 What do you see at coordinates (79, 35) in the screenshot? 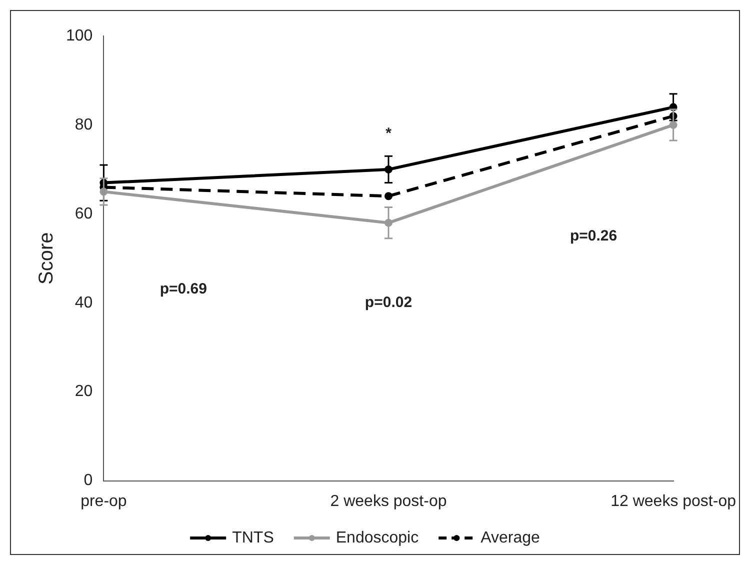
I see `y-tick-label: 100` at bounding box center [79, 35].